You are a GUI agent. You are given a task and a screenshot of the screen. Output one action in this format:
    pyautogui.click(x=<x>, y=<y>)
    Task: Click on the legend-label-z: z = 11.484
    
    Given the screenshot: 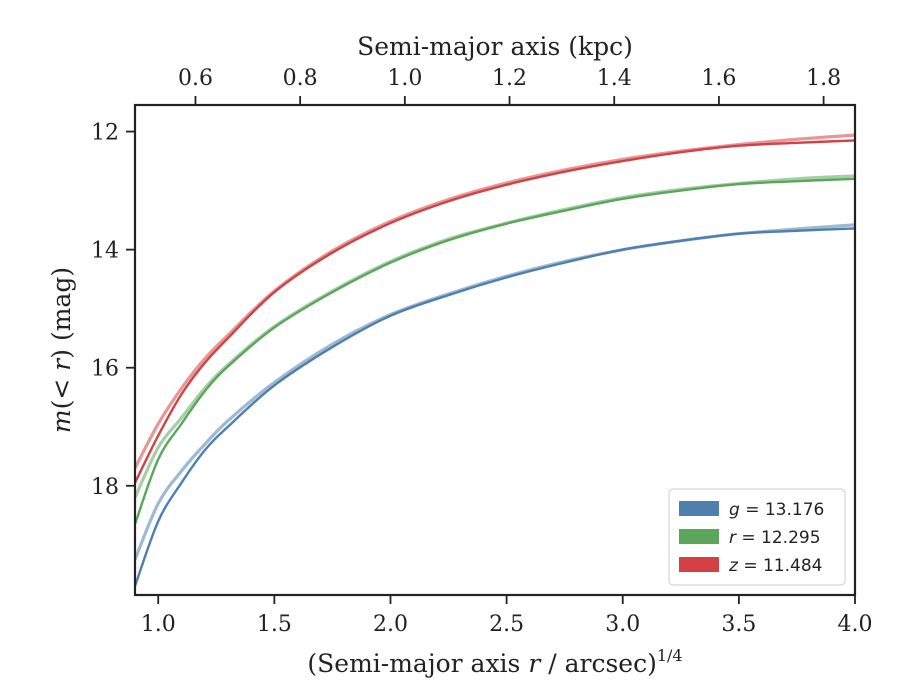 What is the action you would take?
    pyautogui.click(x=775, y=566)
    